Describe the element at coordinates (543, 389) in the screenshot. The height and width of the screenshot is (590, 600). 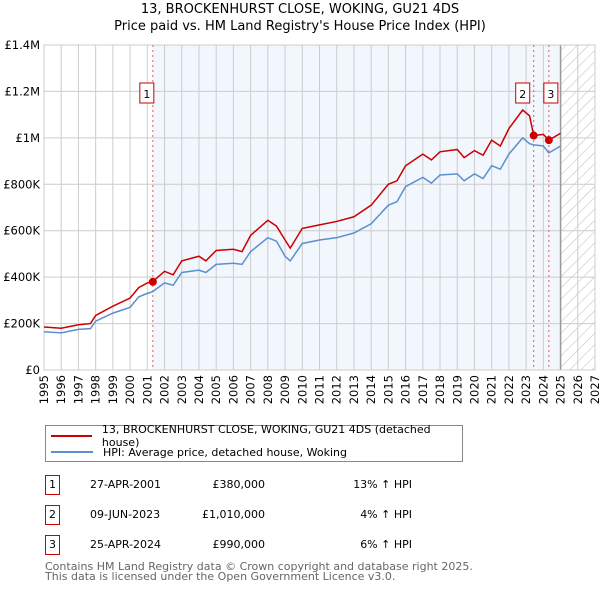
I see `x-tick-label: 2024` at that location.